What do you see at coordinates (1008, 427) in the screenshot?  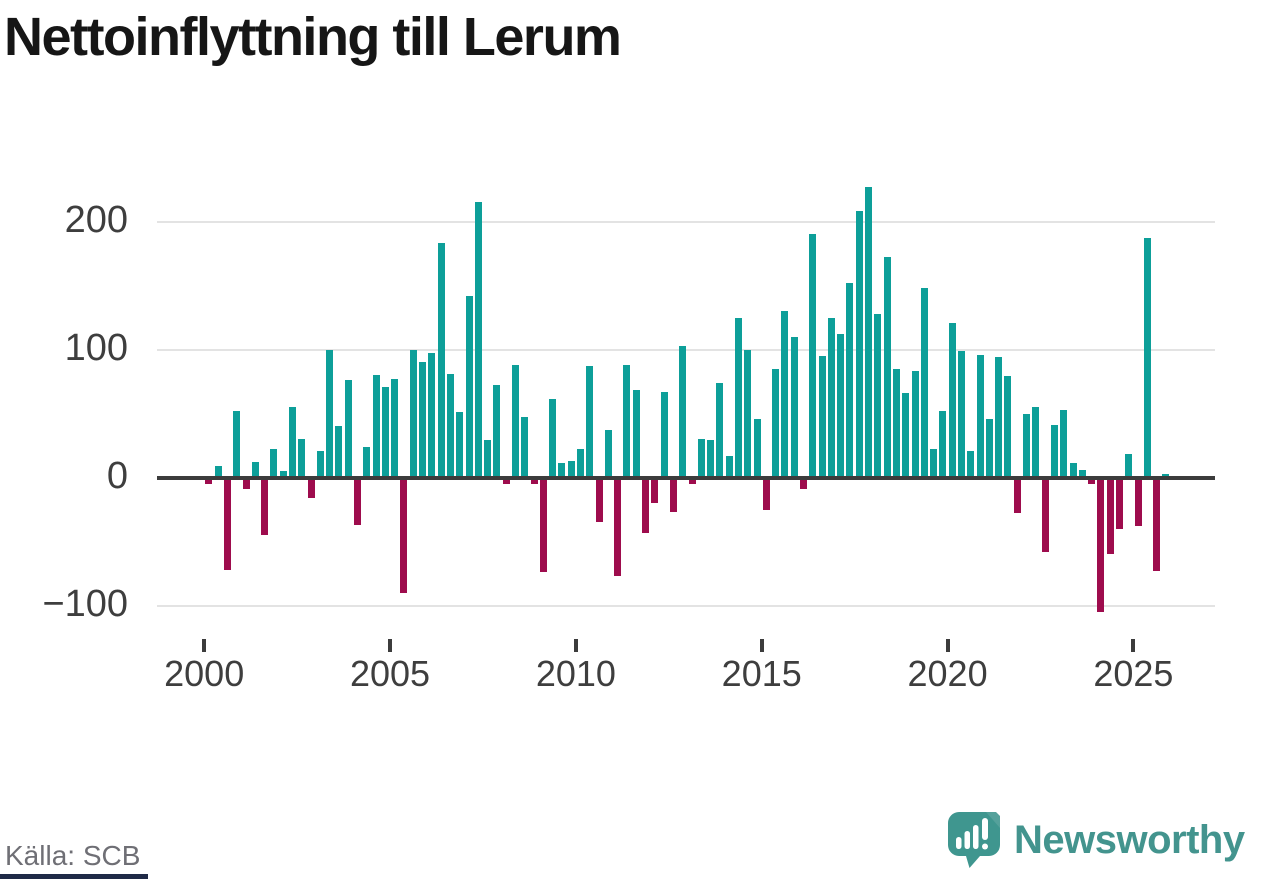 I see `bar-2021-q3` at bounding box center [1008, 427].